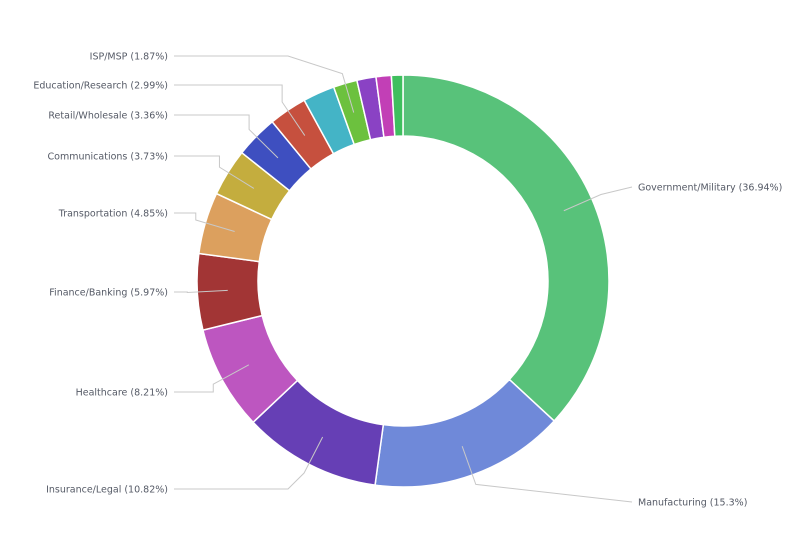  Describe the element at coordinates (240, 110) in the screenshot. I see `leader-line-education-research` at that location.